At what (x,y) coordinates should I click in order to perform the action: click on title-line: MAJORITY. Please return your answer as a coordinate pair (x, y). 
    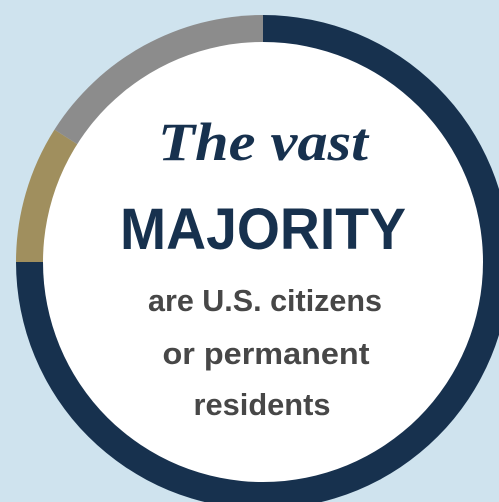
    Looking at the image, I should click on (263, 229).